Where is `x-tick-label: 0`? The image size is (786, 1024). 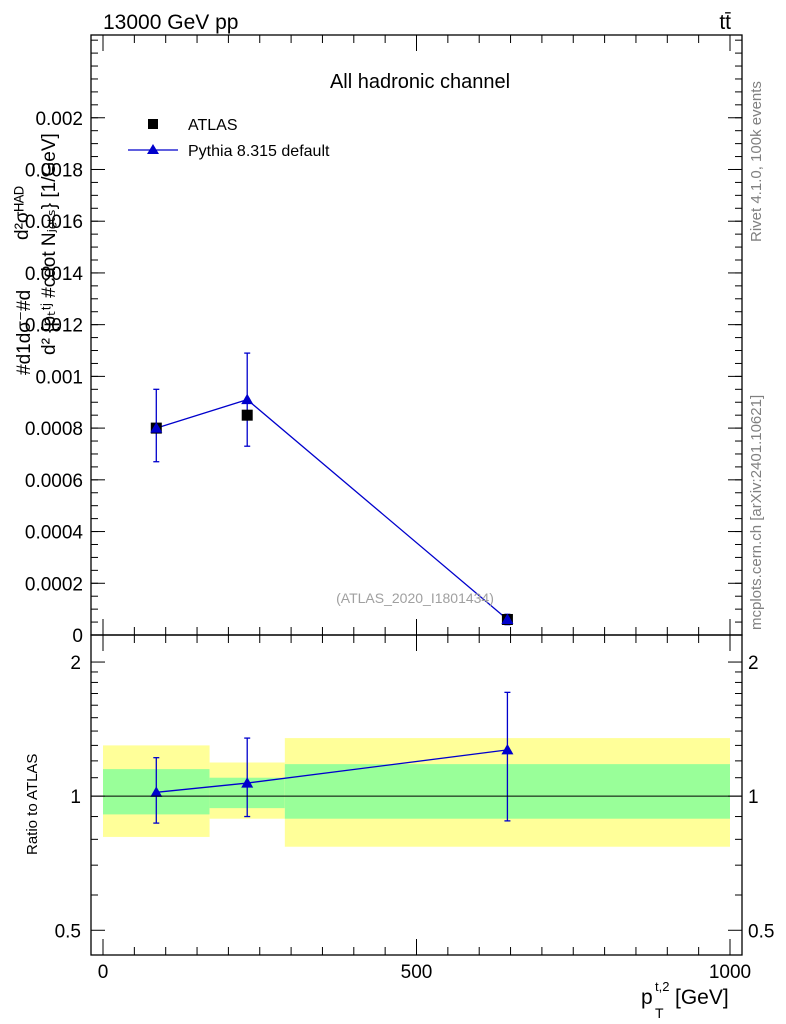 x-tick-label: 0 is located at coordinates (103, 972).